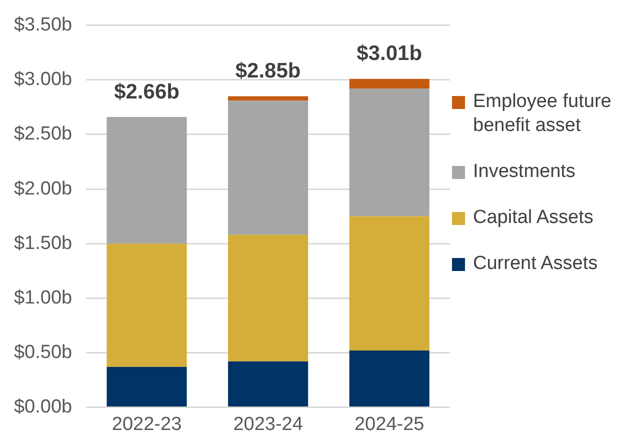 The image size is (639, 442). I want to click on total-label: $3.01b, so click(389, 54).